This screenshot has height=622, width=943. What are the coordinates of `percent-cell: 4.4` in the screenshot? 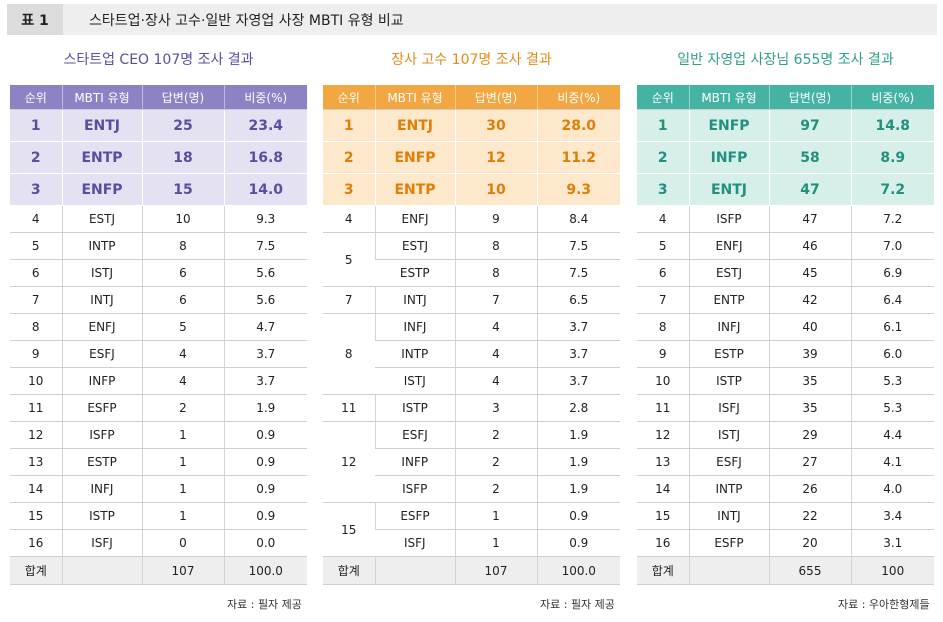 It's located at (892, 435).